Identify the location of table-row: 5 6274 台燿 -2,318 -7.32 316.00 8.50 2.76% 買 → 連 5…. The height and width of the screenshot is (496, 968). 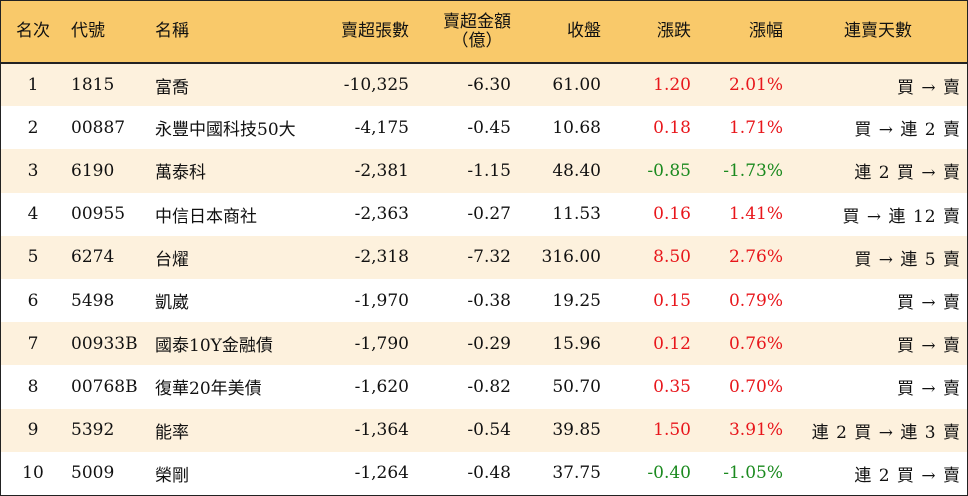
(484, 257).